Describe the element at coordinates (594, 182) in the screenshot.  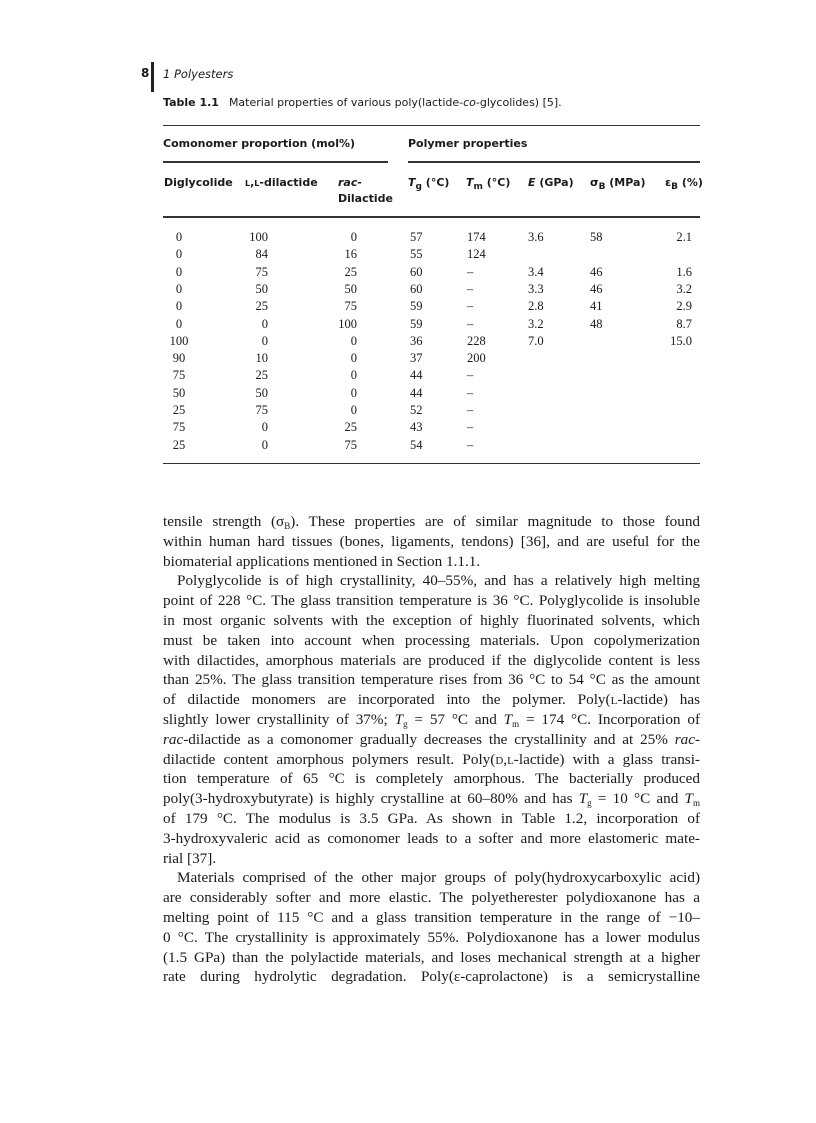
I see `text-segment: σ` at that location.